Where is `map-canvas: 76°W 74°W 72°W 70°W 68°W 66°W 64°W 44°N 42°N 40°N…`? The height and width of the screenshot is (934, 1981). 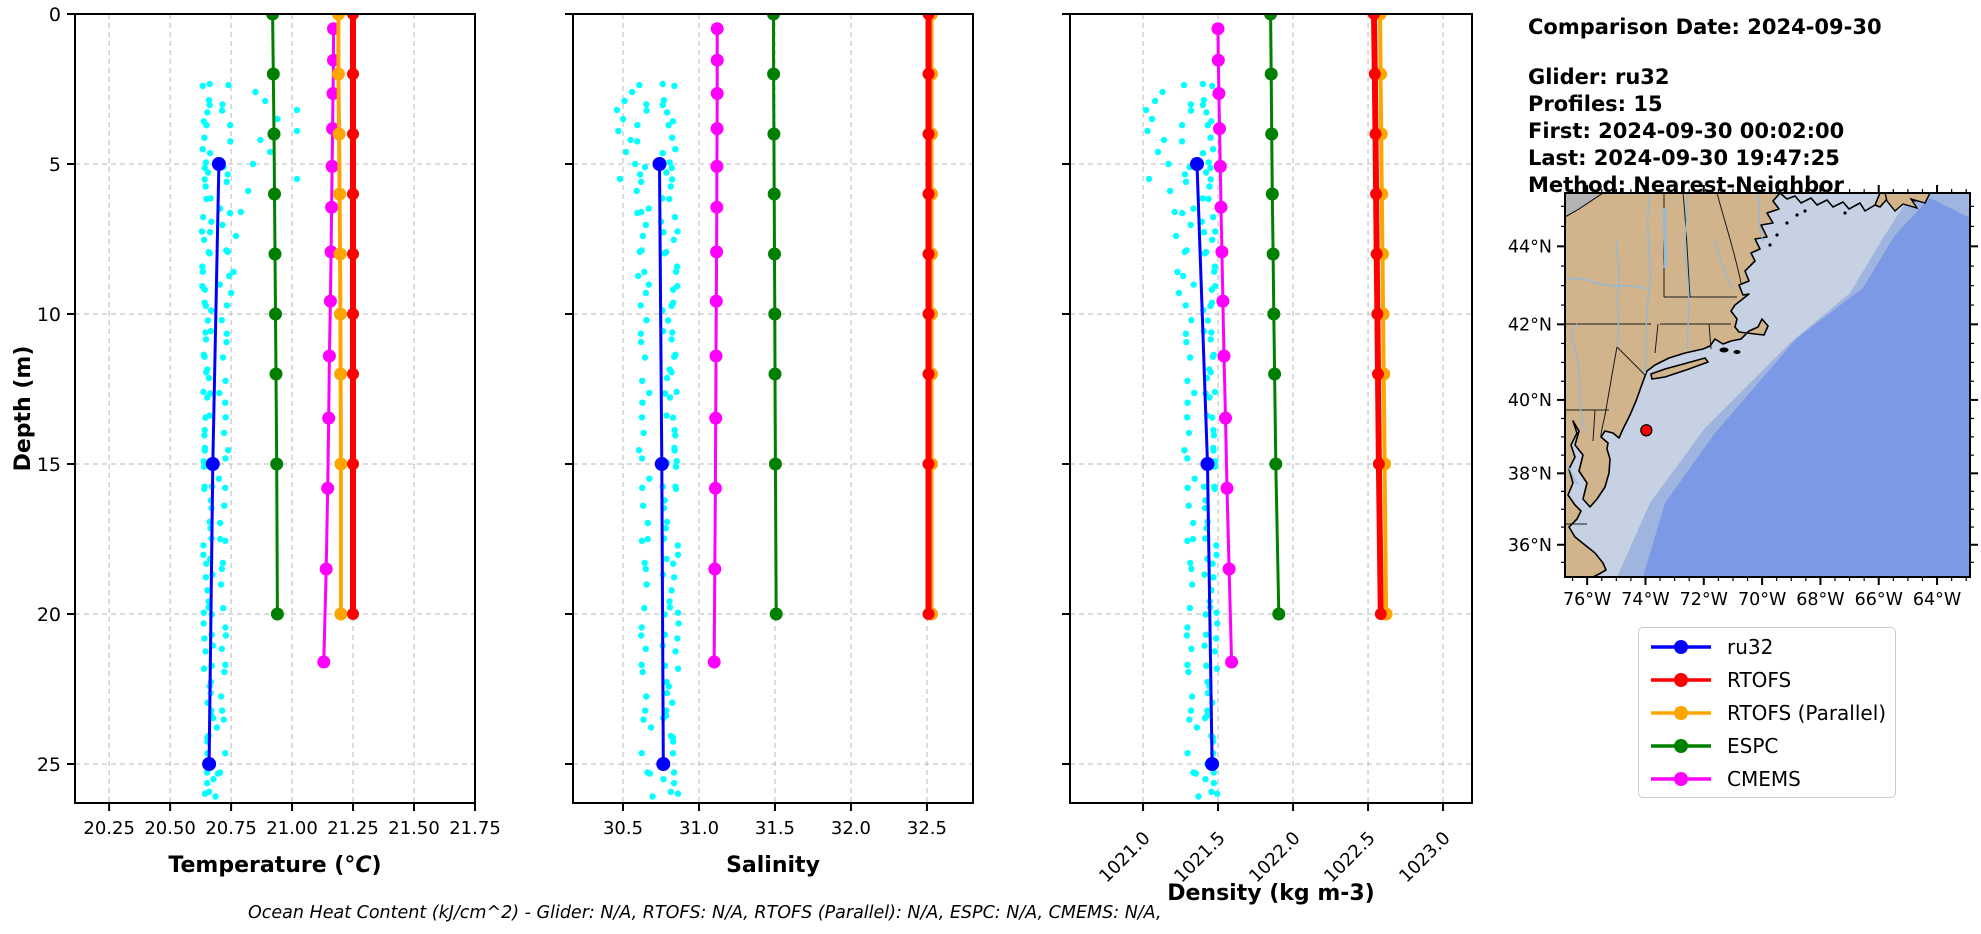
map-canvas: 76°W 74°W 72°W 70°W 68°W 66°W 64°W 44°N 42°N 40°N… is located at coordinates (1743, 397).